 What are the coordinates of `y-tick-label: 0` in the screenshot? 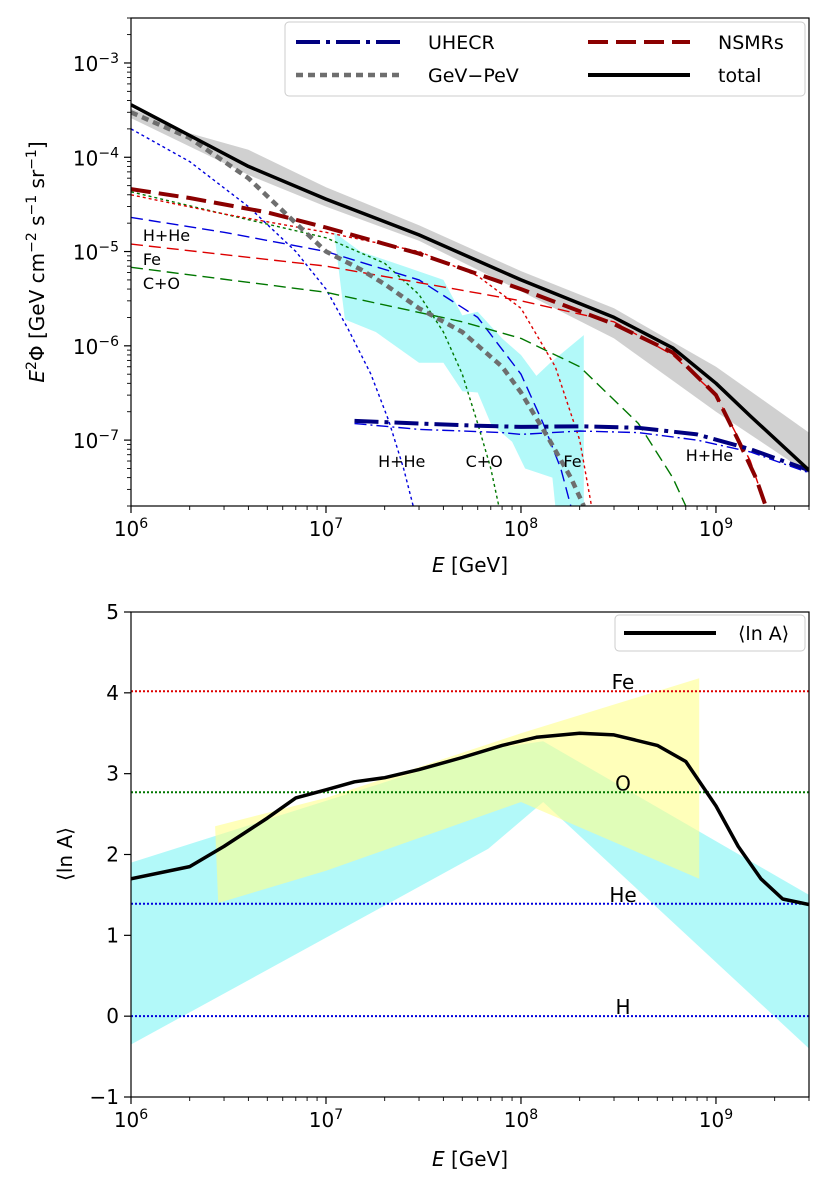 It's located at (112, 1016).